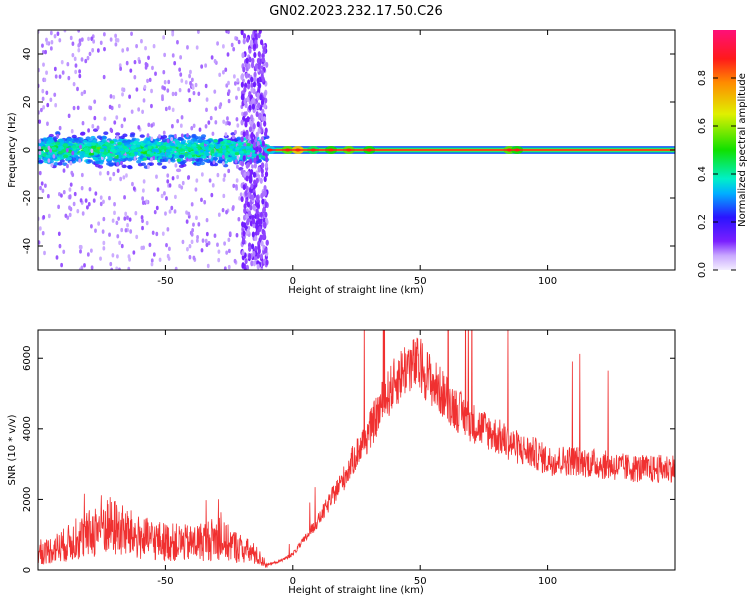  Describe the element at coordinates (293, 281) in the screenshot. I see `x-tick-label: 0` at that location.